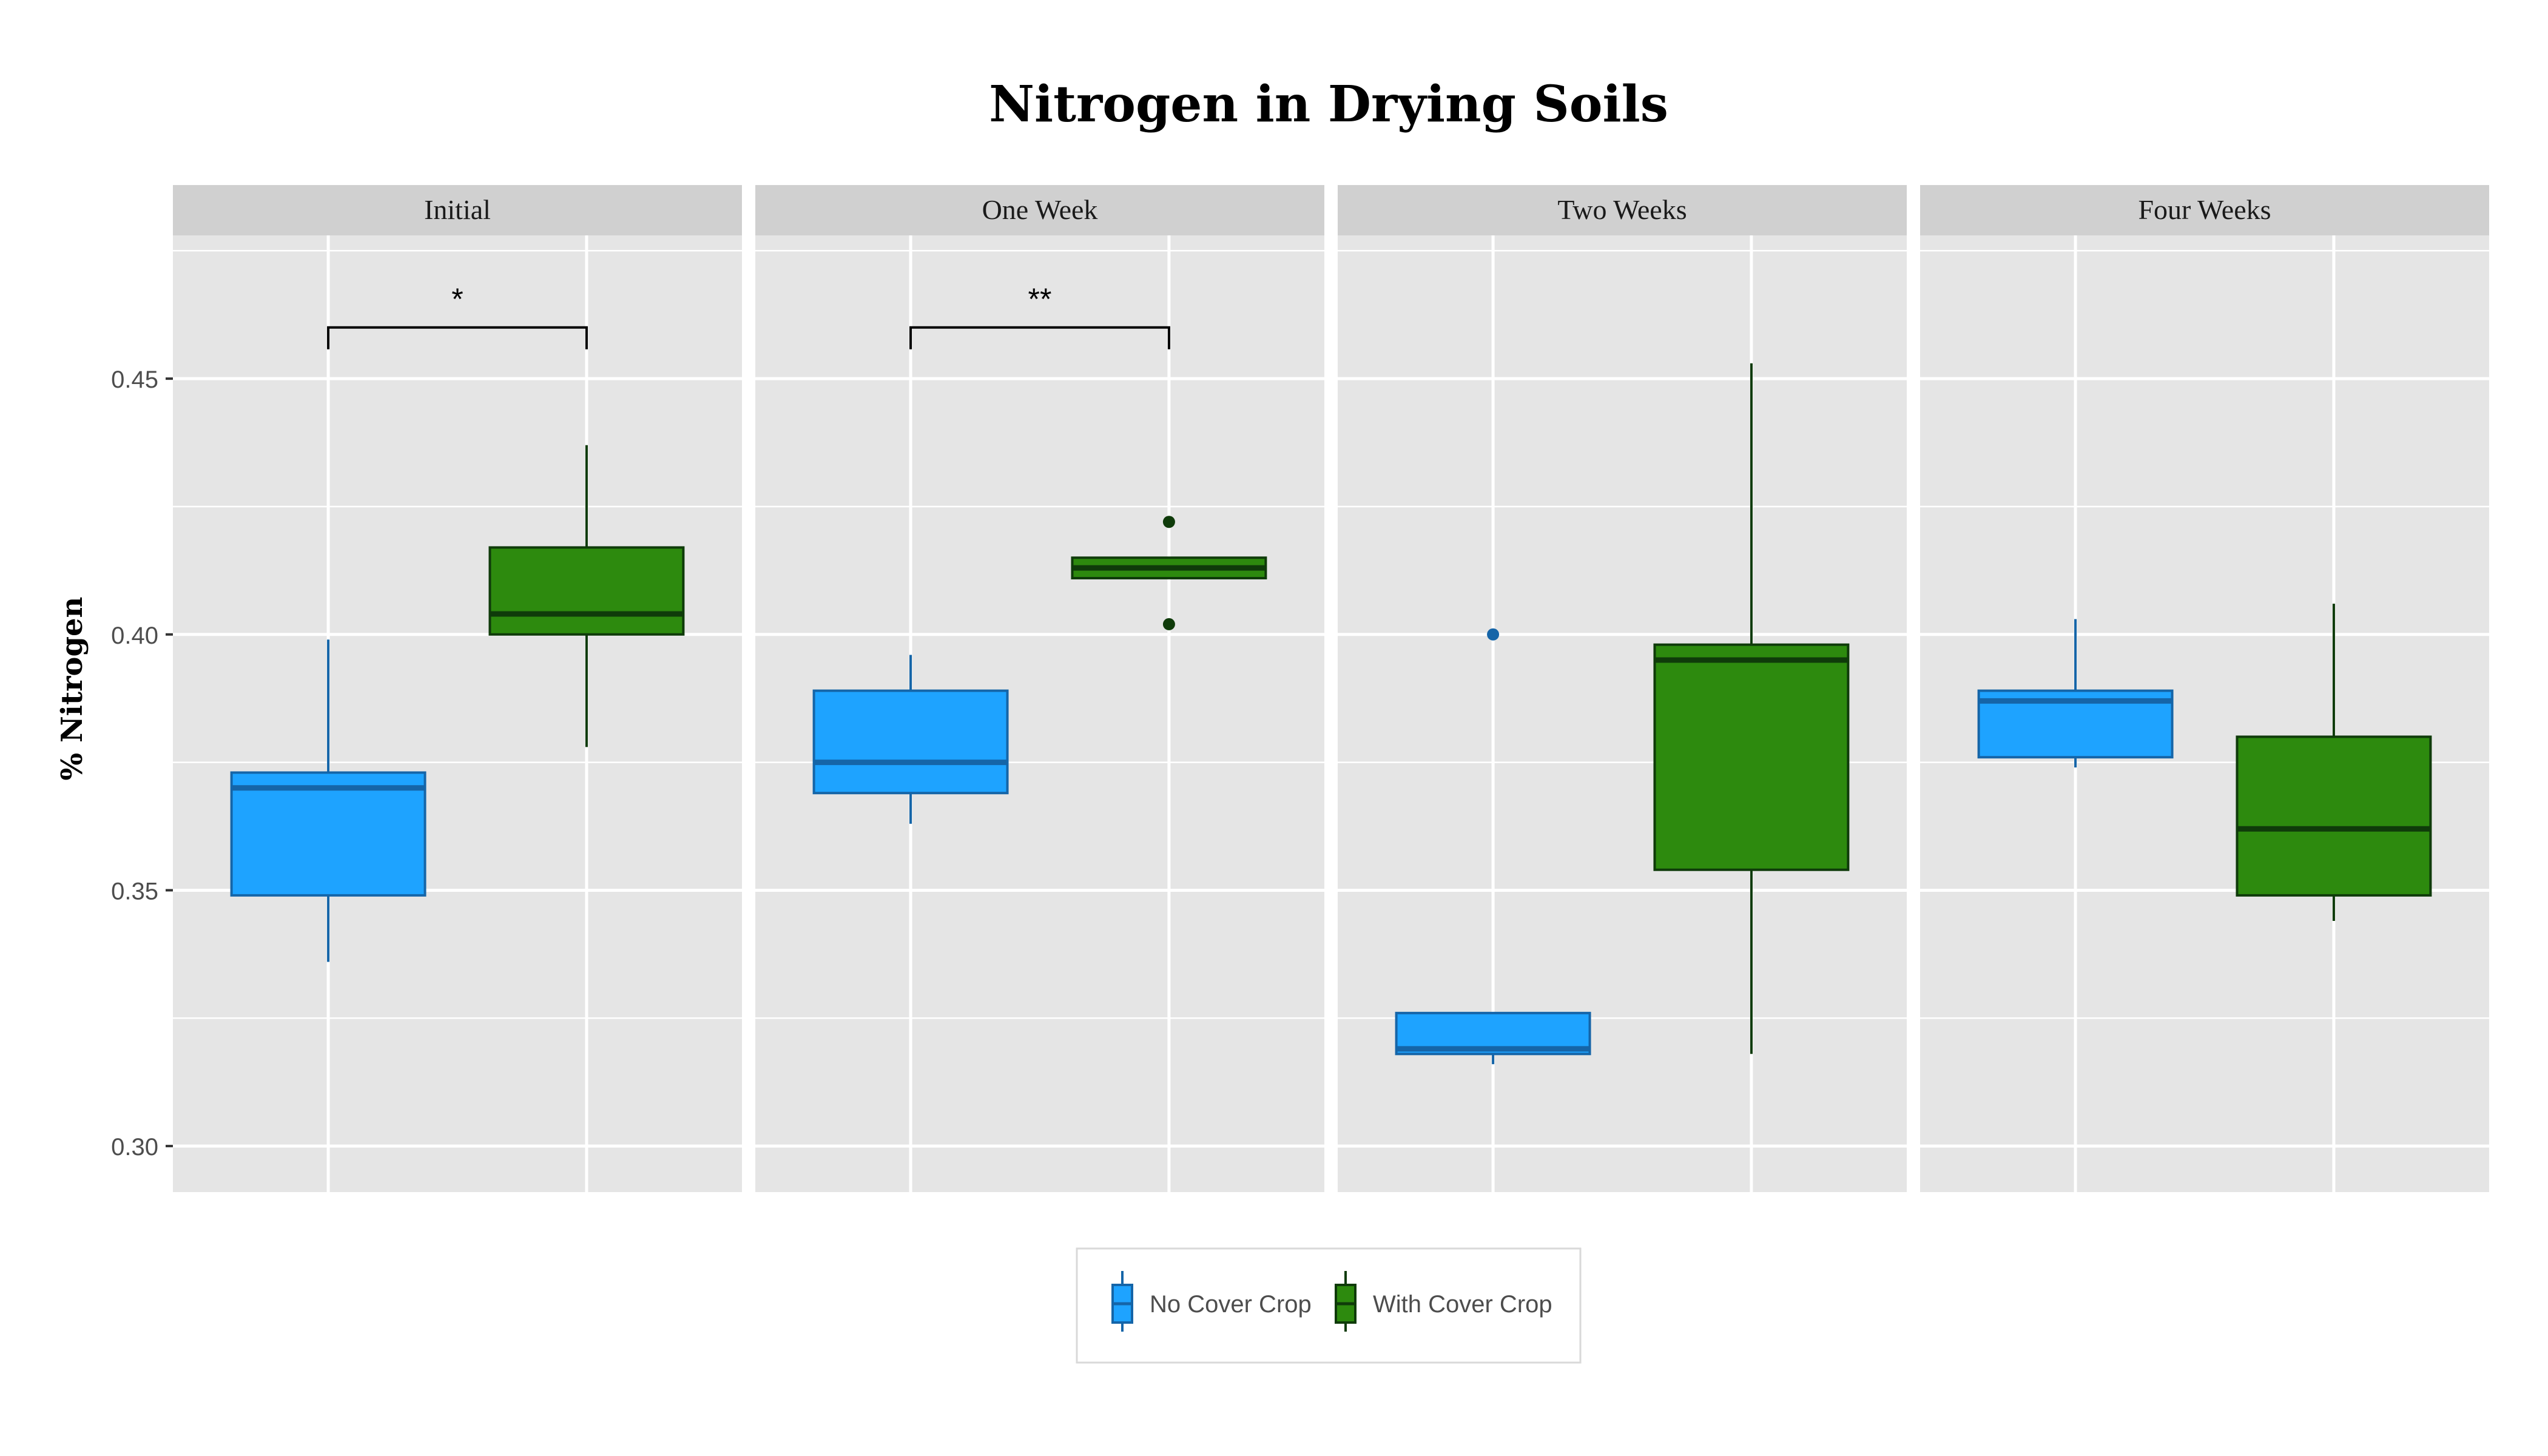 The image size is (2548, 1456). Describe the element at coordinates (1462, 1304) in the screenshot. I see `legend-label: With Cover Crop` at that location.